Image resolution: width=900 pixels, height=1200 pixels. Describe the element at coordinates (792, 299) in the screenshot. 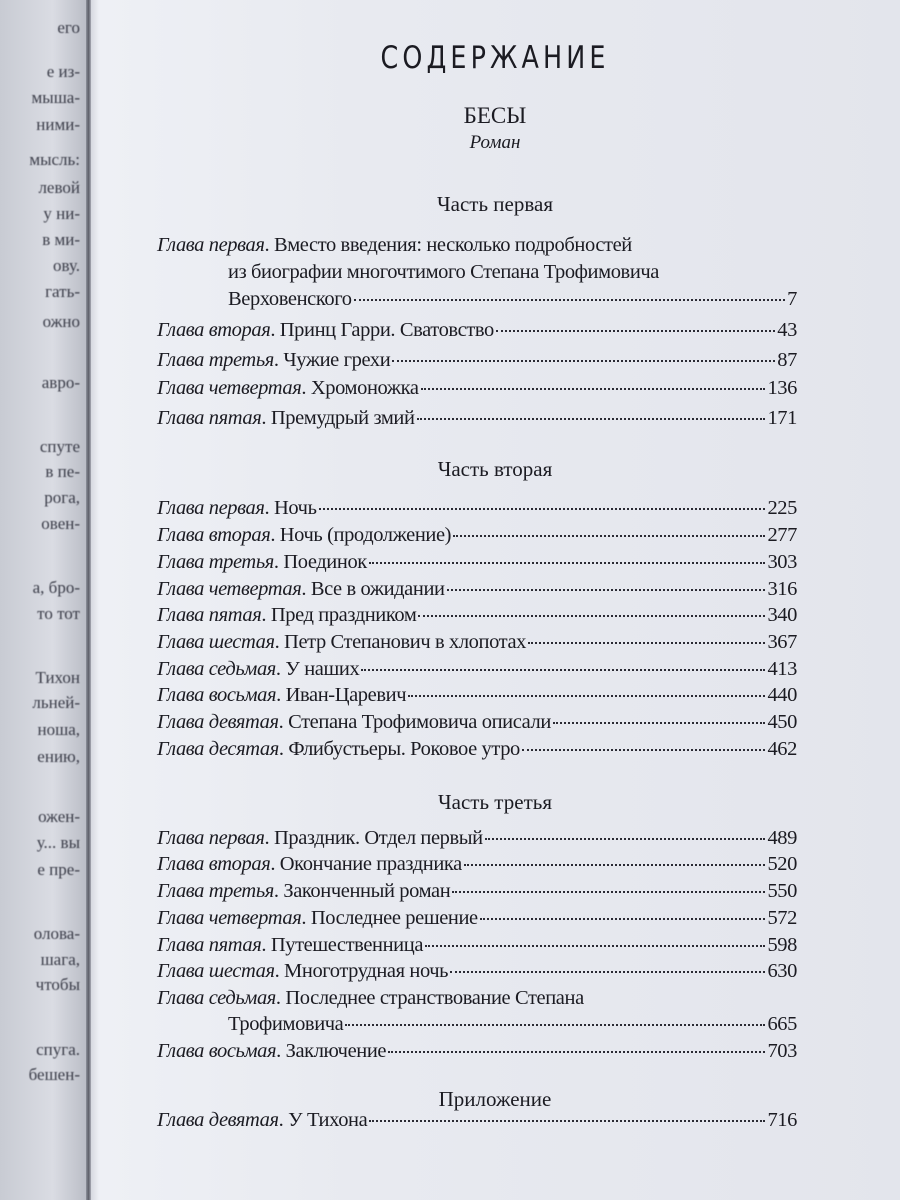

I see `page-number: 7` at that location.